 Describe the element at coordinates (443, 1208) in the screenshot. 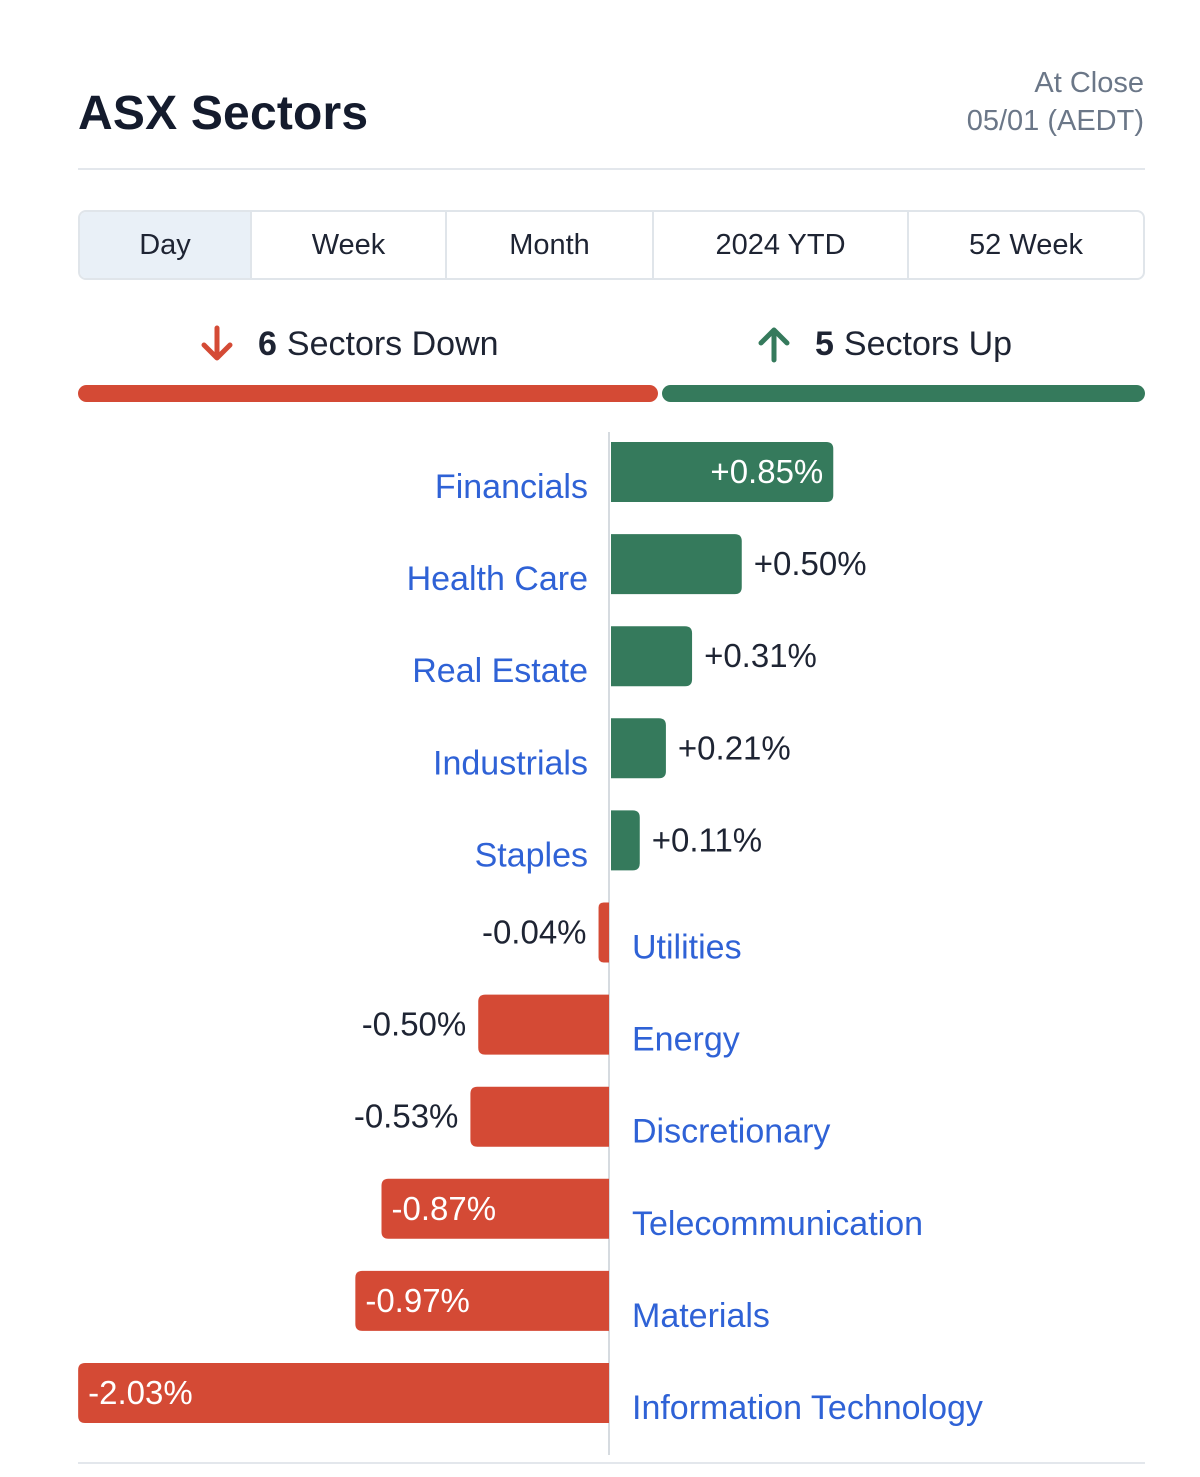

I see `value-label-8: -0.87%` at that location.